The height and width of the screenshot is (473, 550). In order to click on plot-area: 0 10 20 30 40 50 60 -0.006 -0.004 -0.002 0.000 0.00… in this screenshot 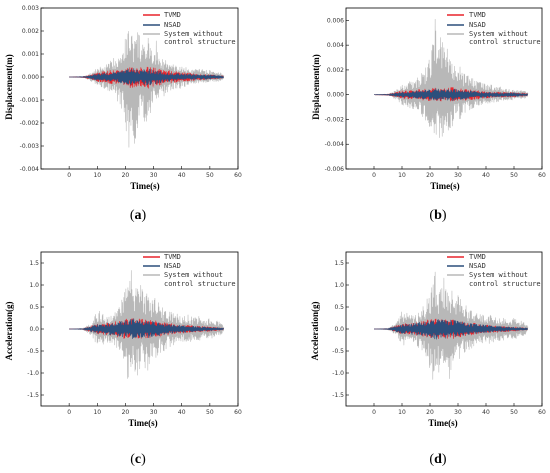, I will do `click(435, 93)`.